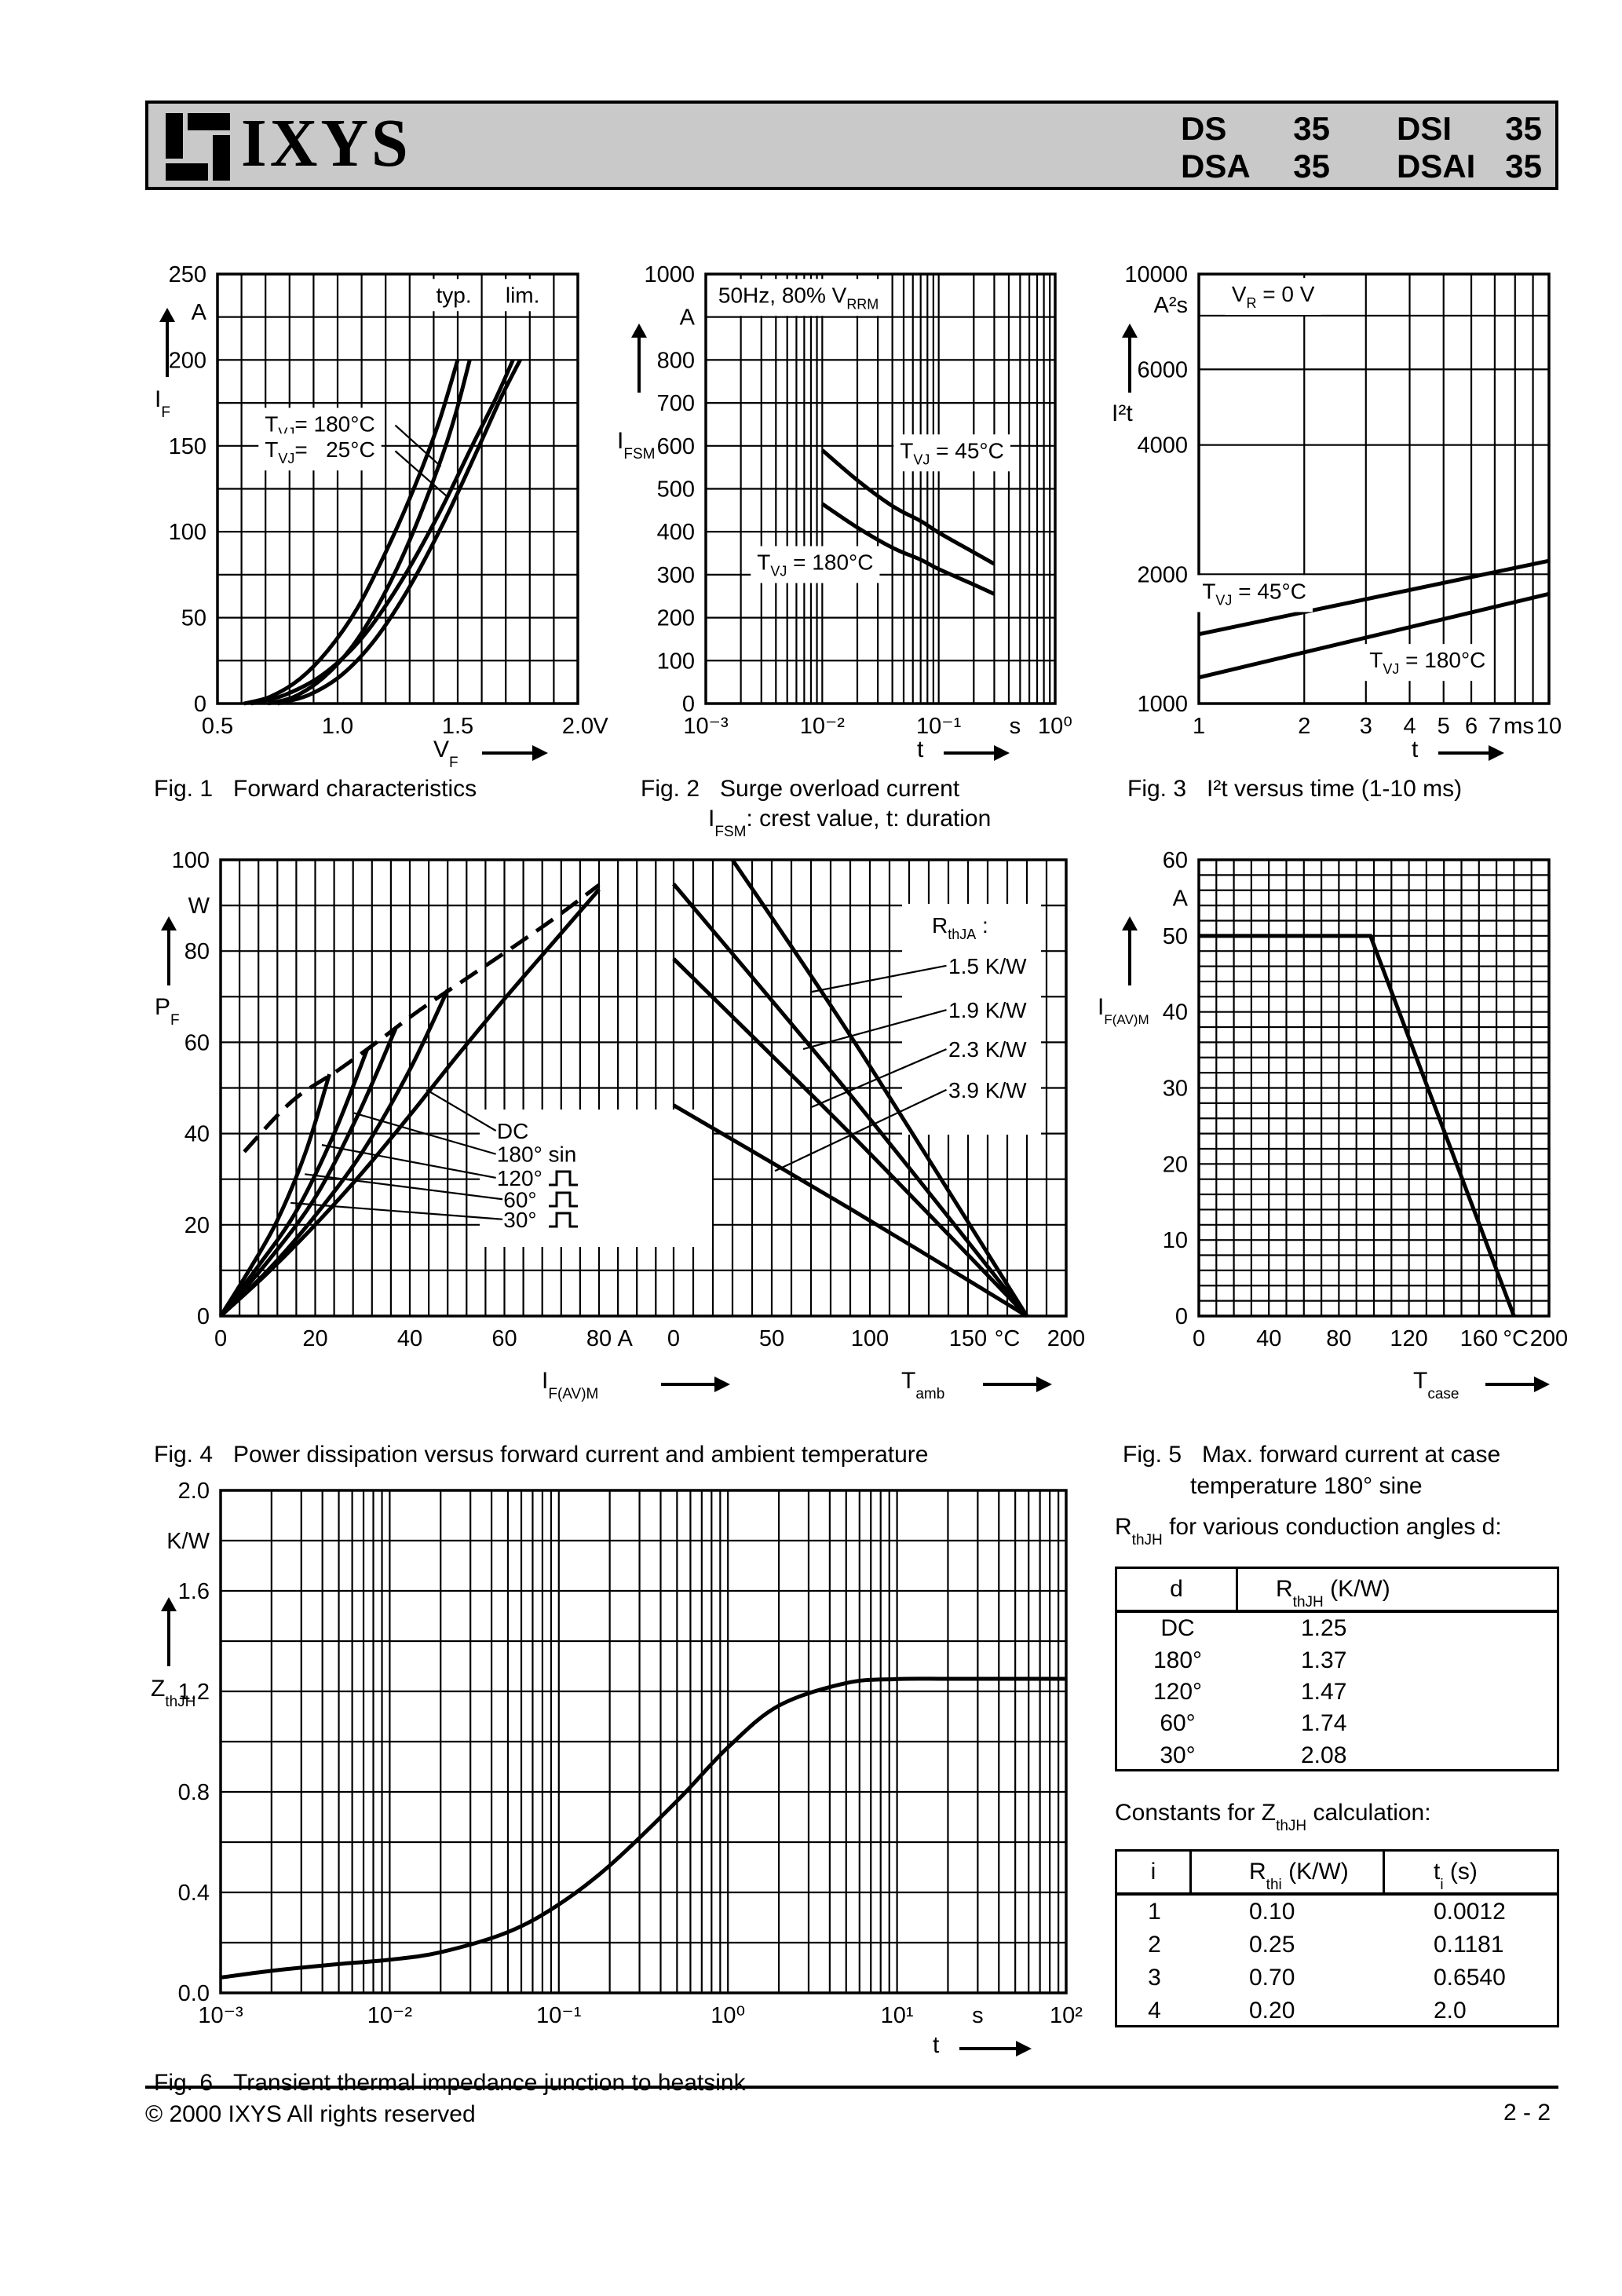  Describe the element at coordinates (1272, 1912) in the screenshot. I see `table-cell: 0.10` at that location.